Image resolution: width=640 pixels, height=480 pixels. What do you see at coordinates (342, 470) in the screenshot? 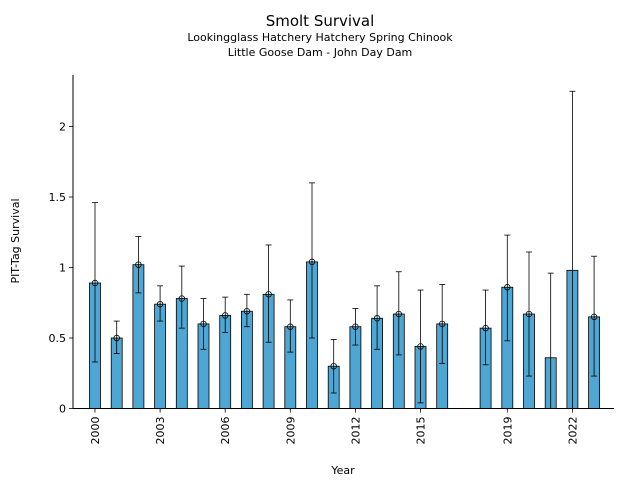
I see `x-axis-label: Year` at bounding box center [342, 470].